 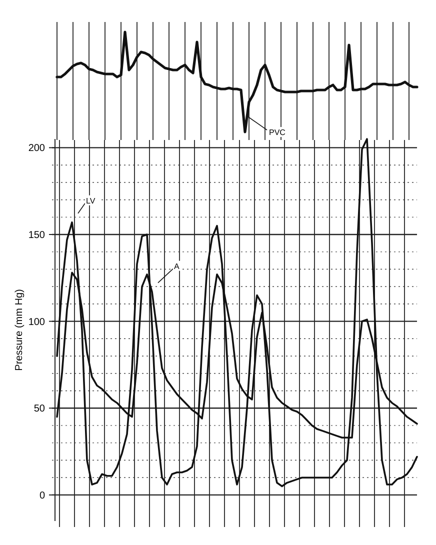 I want to click on annotation: PVC, so click(x=277, y=132).